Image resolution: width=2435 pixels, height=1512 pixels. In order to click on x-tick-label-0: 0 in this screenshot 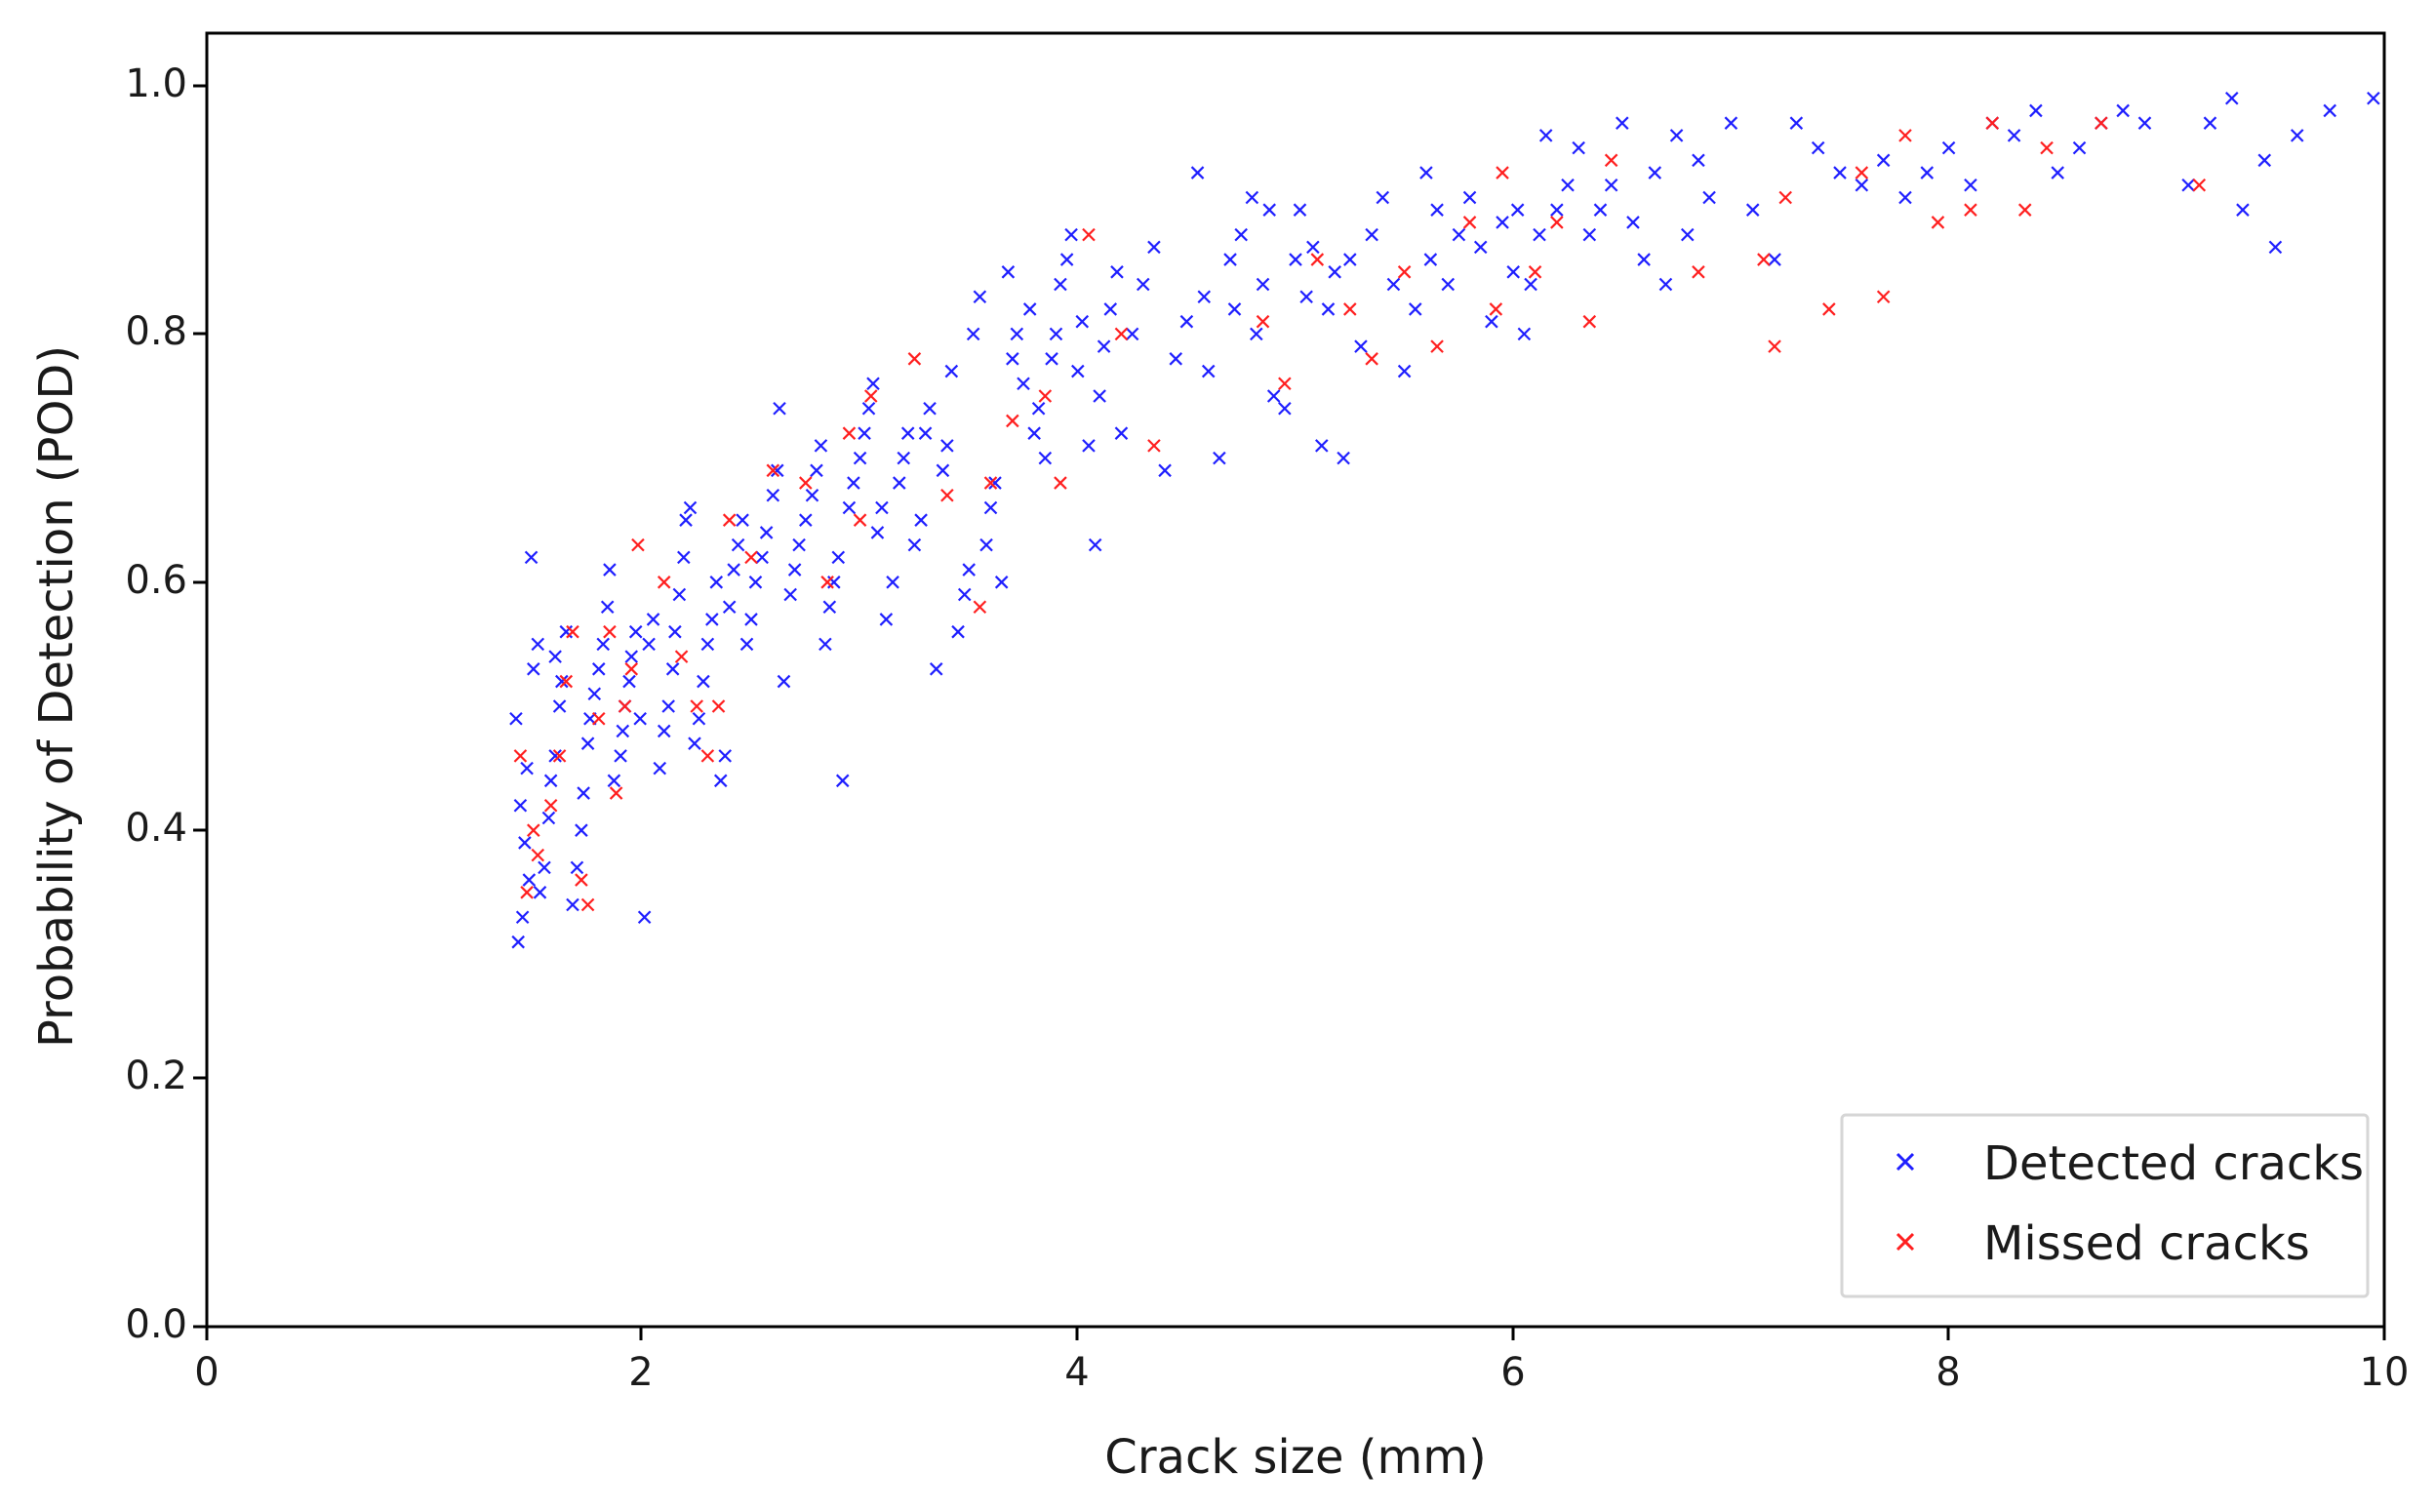, I will do `click(206, 1372)`.